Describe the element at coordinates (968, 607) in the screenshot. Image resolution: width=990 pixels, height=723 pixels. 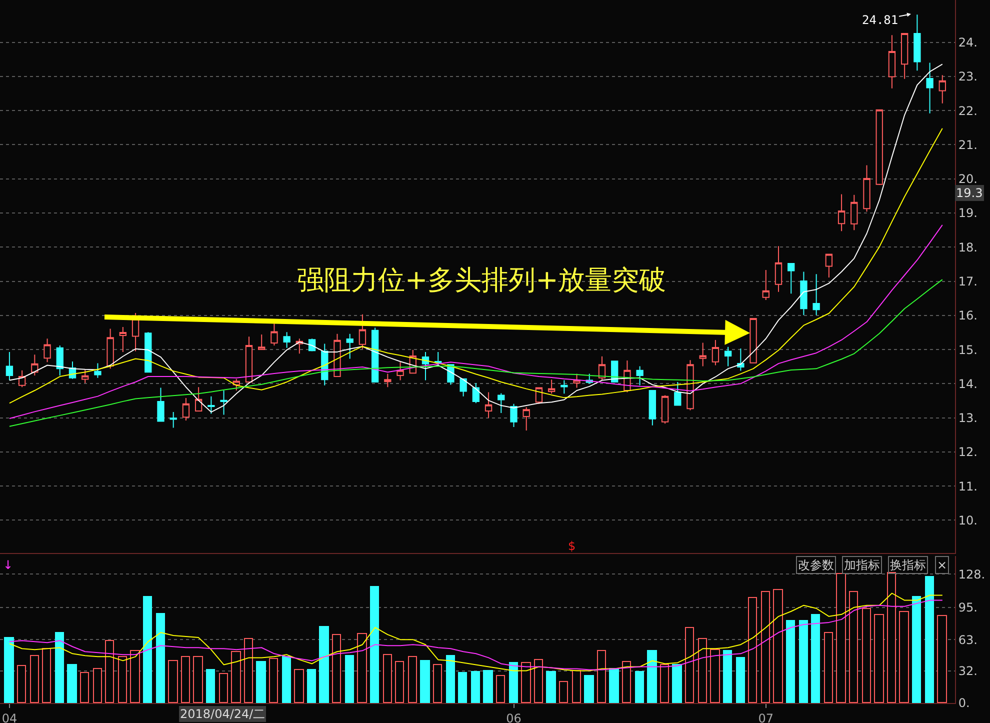
I see `y-tick-label: 95.` at that location.